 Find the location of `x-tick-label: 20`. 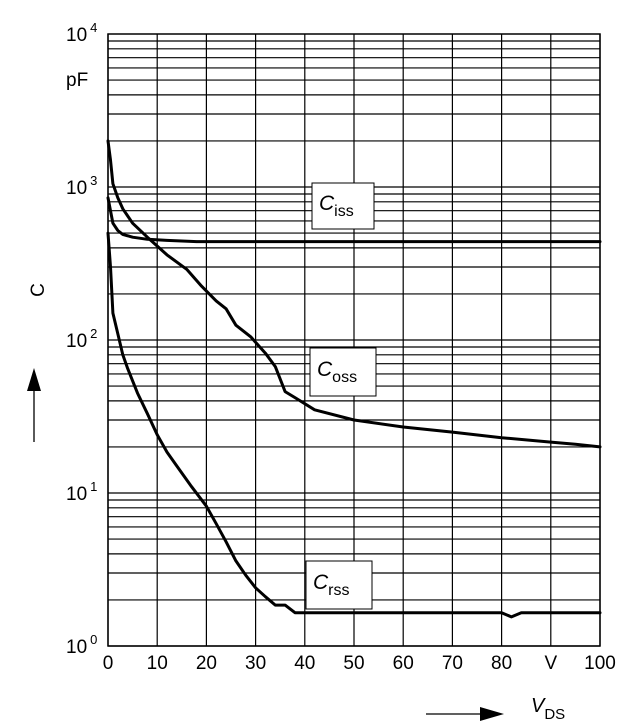

x-tick-label: 20 is located at coordinates (206, 663).